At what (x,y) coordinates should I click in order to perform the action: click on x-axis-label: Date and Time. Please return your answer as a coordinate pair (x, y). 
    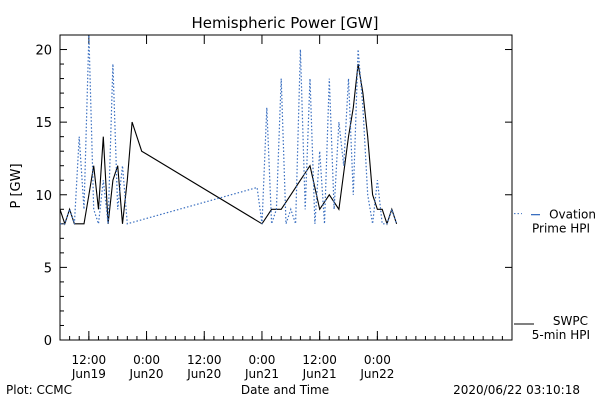
    Looking at the image, I should click on (285, 390).